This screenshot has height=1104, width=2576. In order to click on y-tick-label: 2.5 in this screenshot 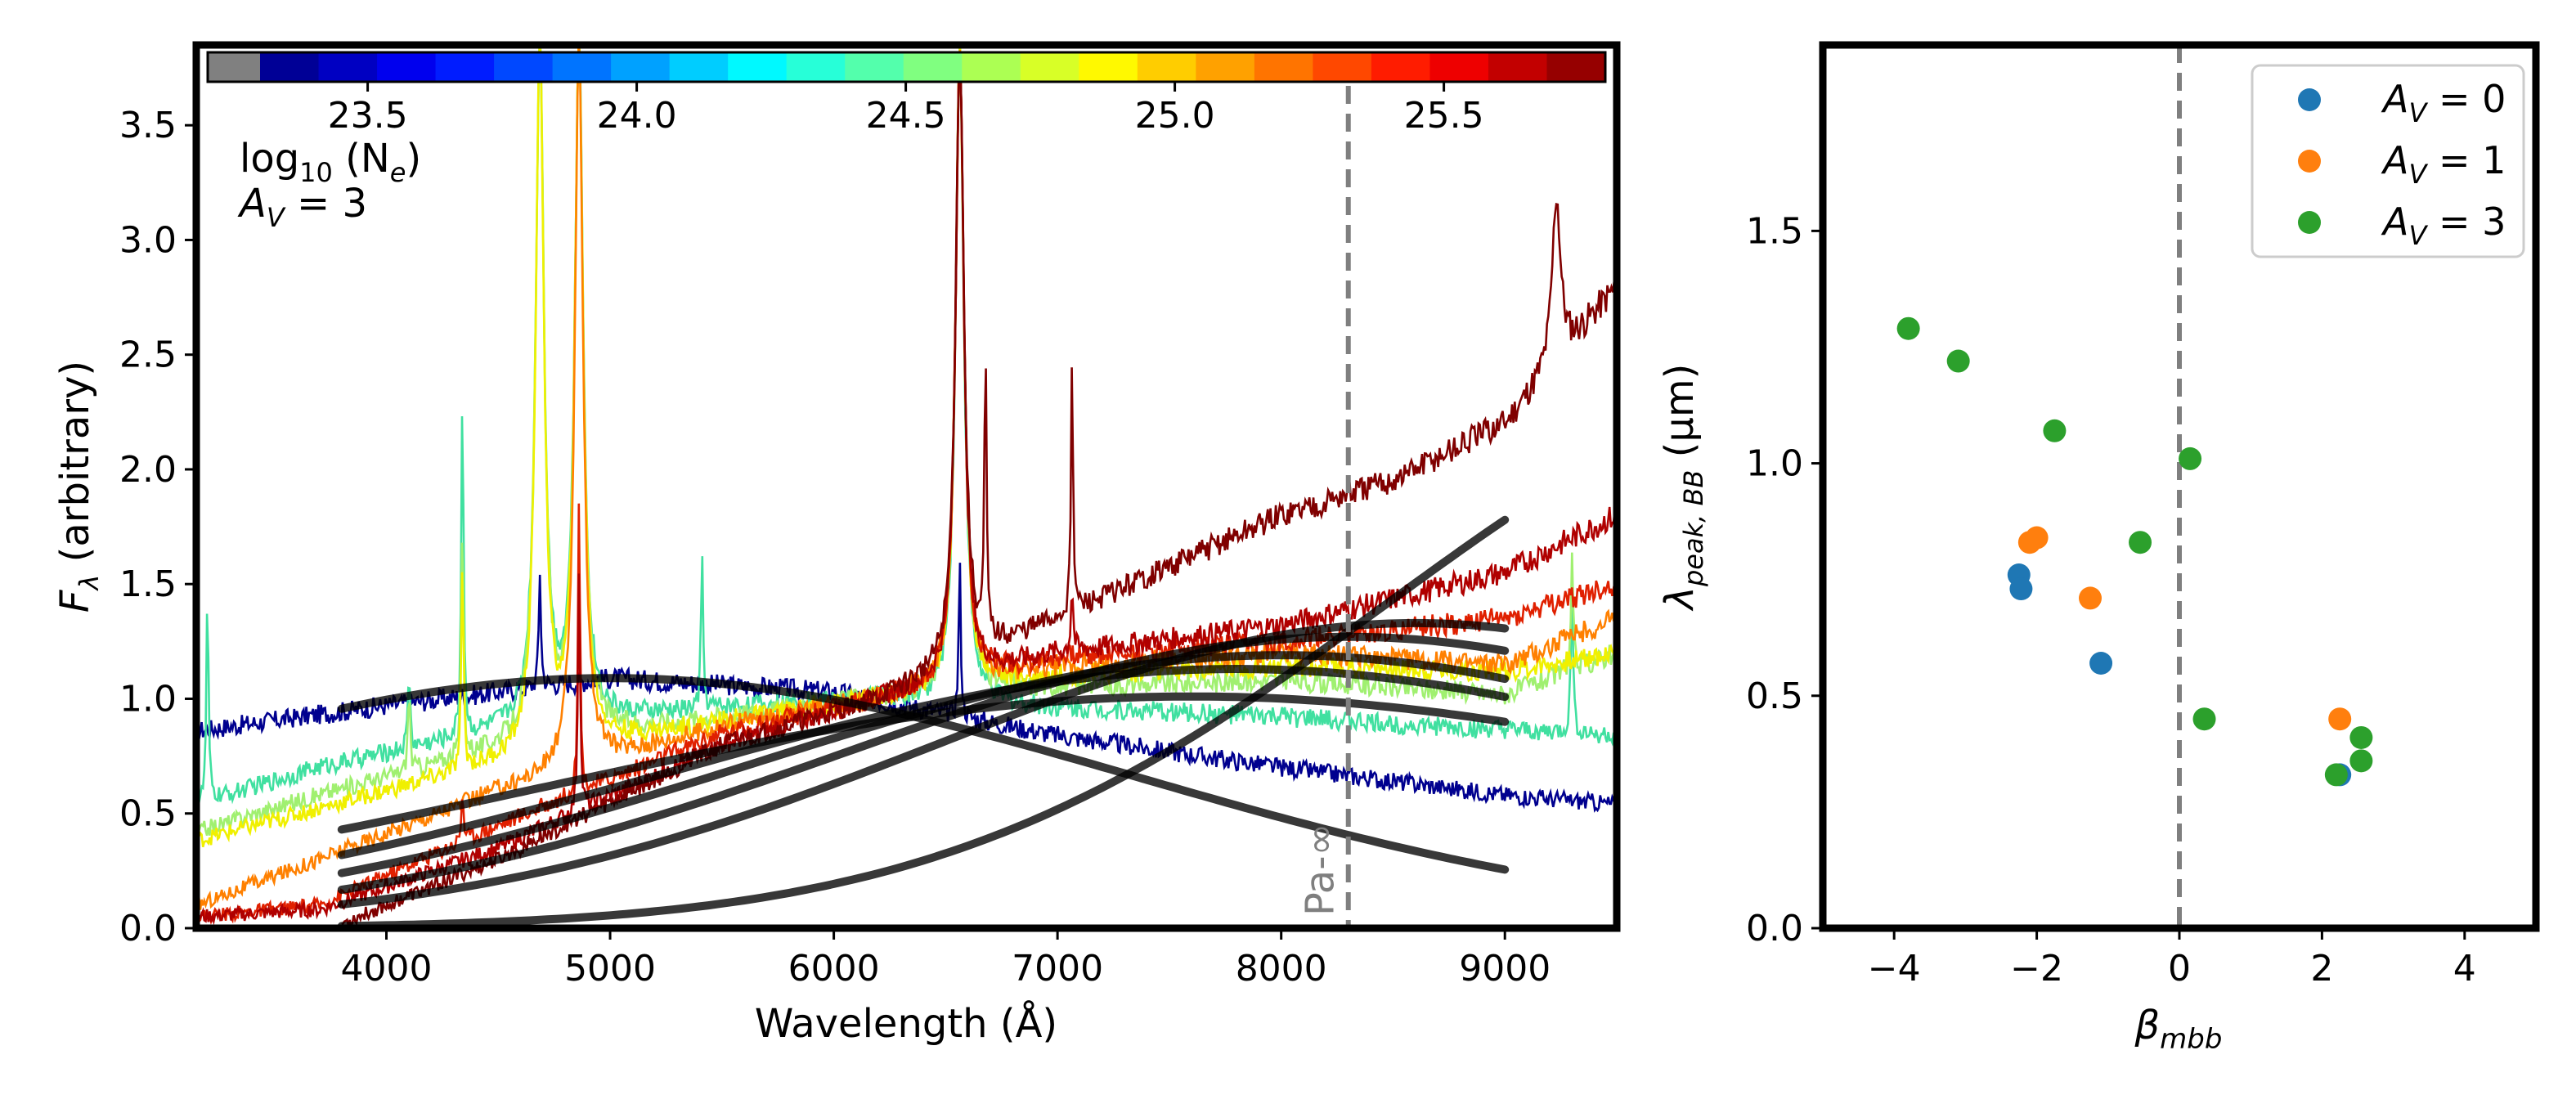, I will do `click(148, 355)`.